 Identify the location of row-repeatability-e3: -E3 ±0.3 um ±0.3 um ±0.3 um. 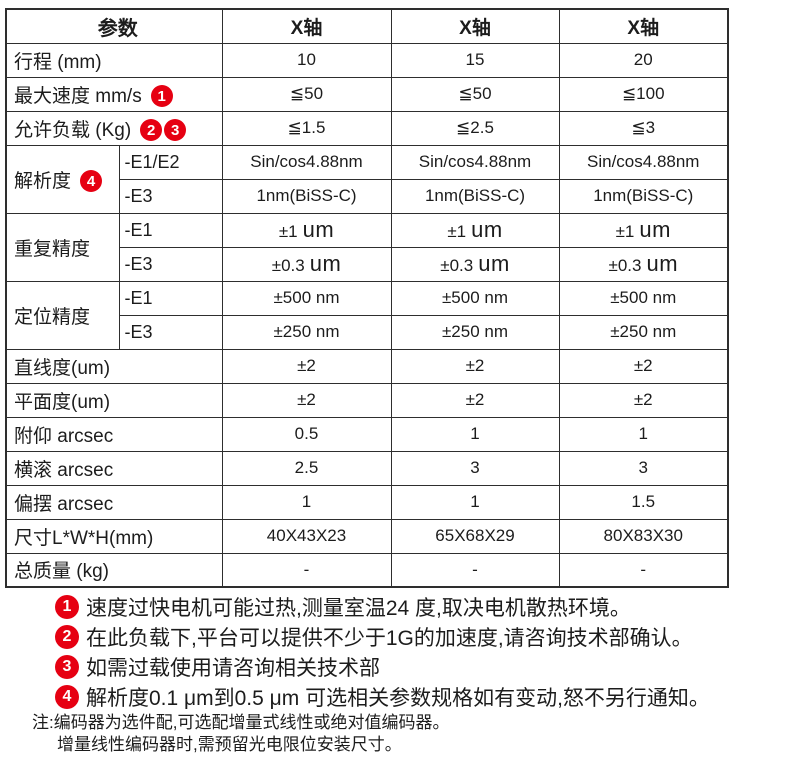
(367, 264).